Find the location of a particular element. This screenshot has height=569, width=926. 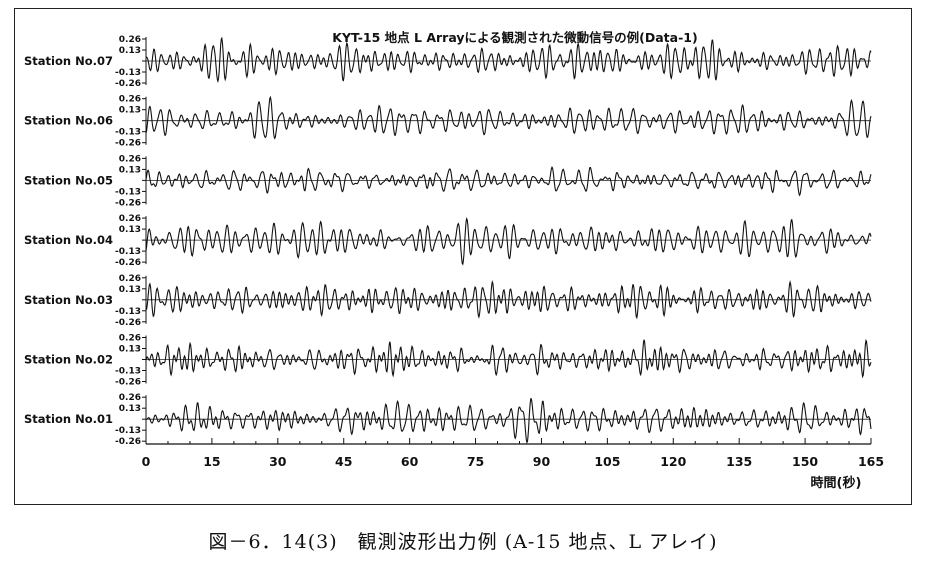

station-label: Station No.07 is located at coordinates (68, 61).